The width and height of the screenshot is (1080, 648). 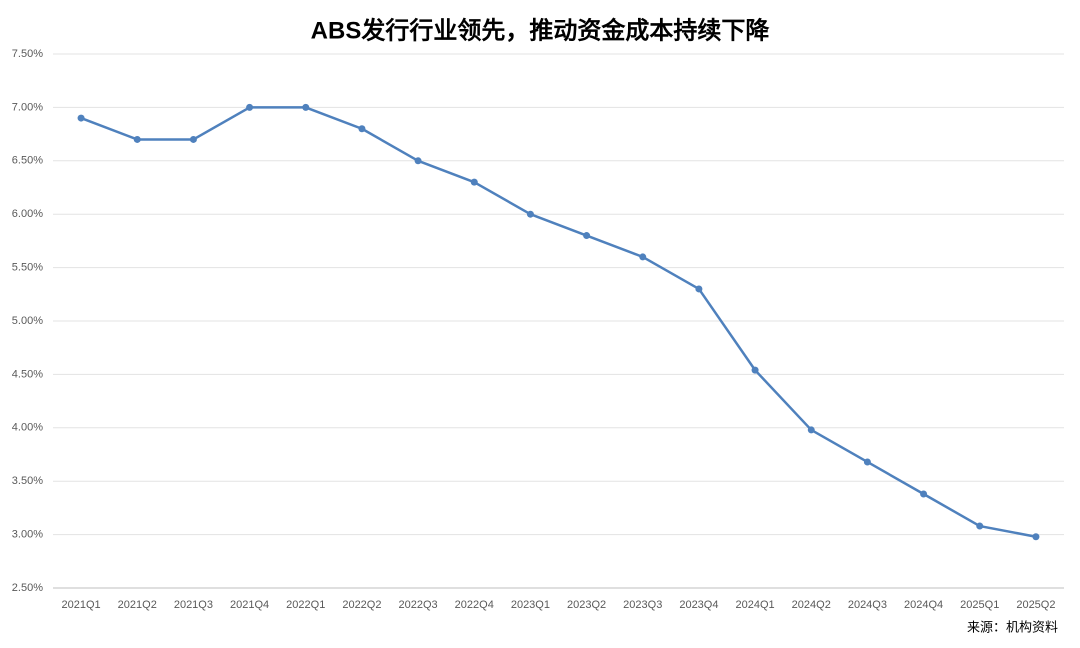 What do you see at coordinates (27, 374) in the screenshot?
I see `y-tick-label: 4.50%` at bounding box center [27, 374].